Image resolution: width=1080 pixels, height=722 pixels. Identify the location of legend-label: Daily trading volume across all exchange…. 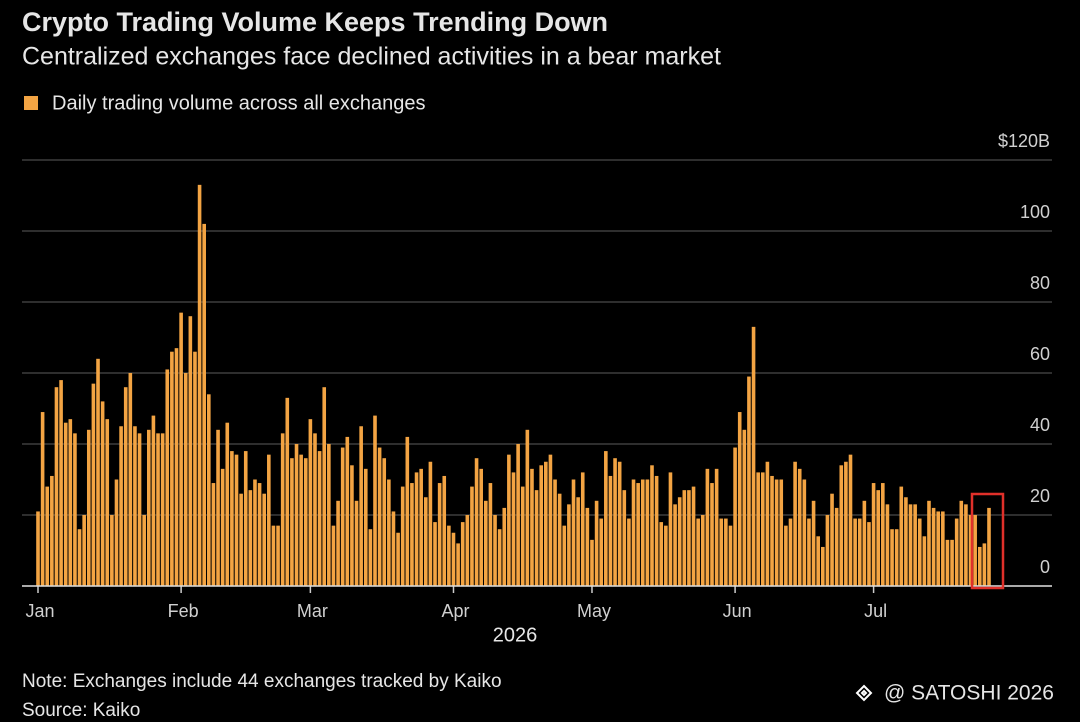
(239, 103).